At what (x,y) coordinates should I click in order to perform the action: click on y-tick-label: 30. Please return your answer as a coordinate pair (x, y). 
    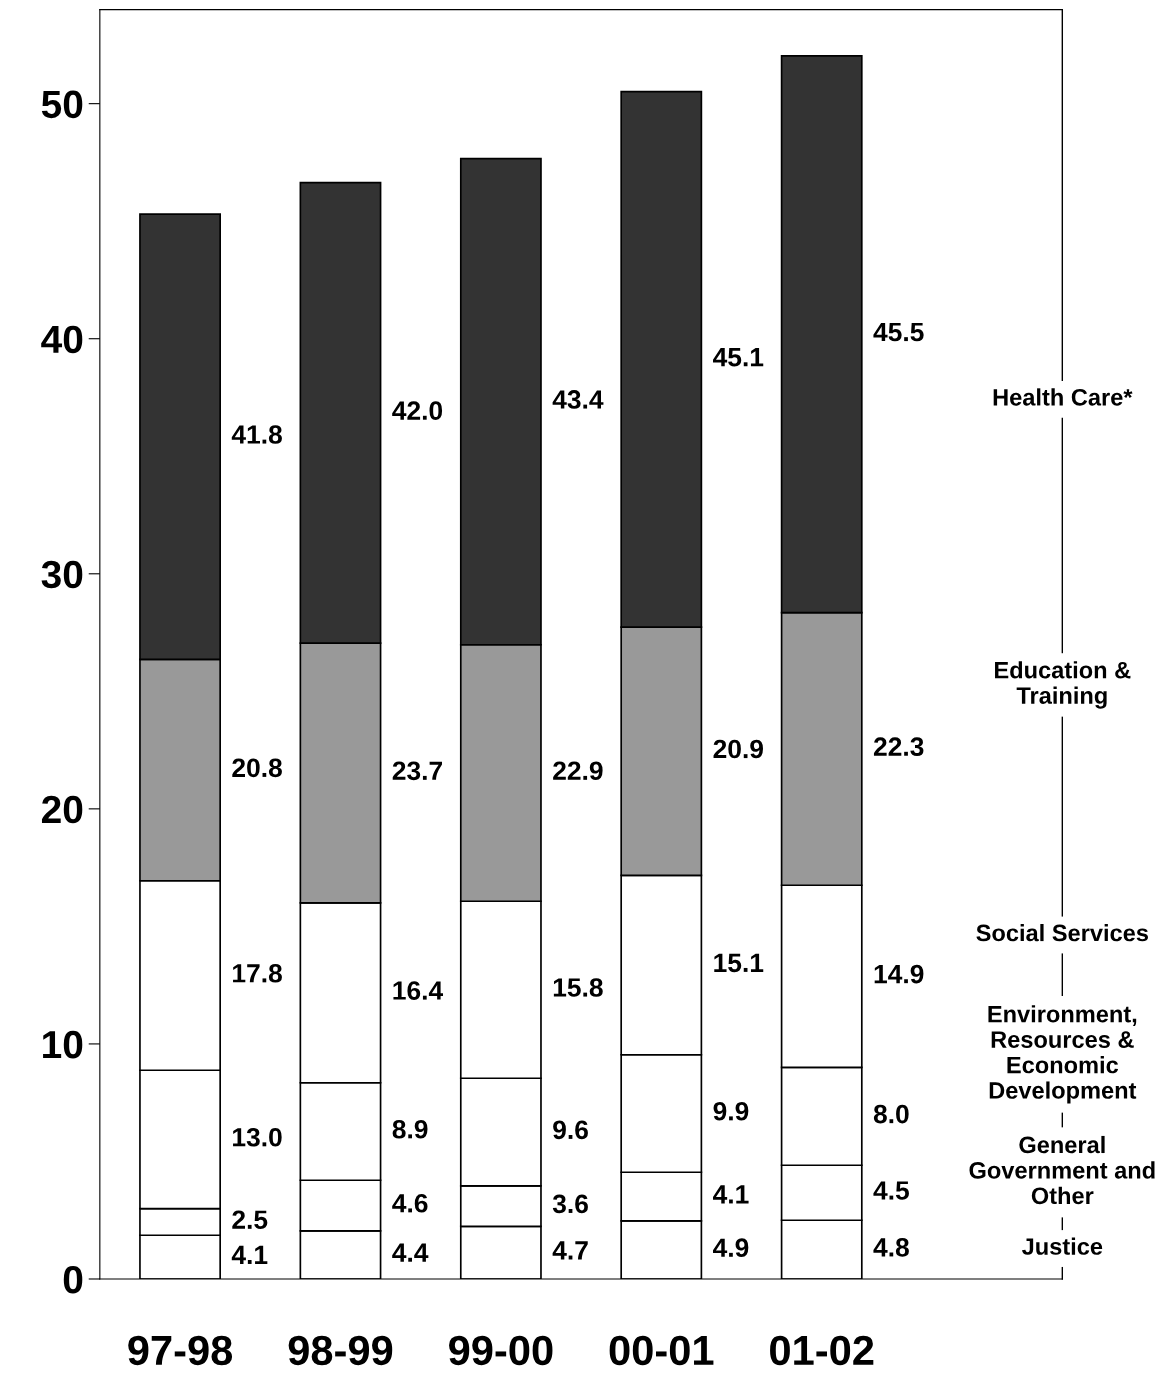
    Looking at the image, I should click on (62, 574).